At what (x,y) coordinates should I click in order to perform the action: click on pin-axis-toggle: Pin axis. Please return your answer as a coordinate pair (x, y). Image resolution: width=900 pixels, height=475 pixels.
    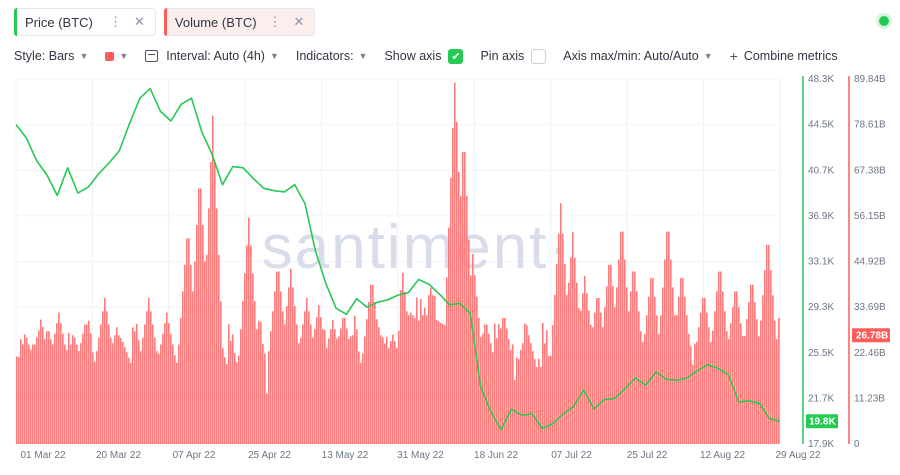
    Looking at the image, I should click on (513, 56).